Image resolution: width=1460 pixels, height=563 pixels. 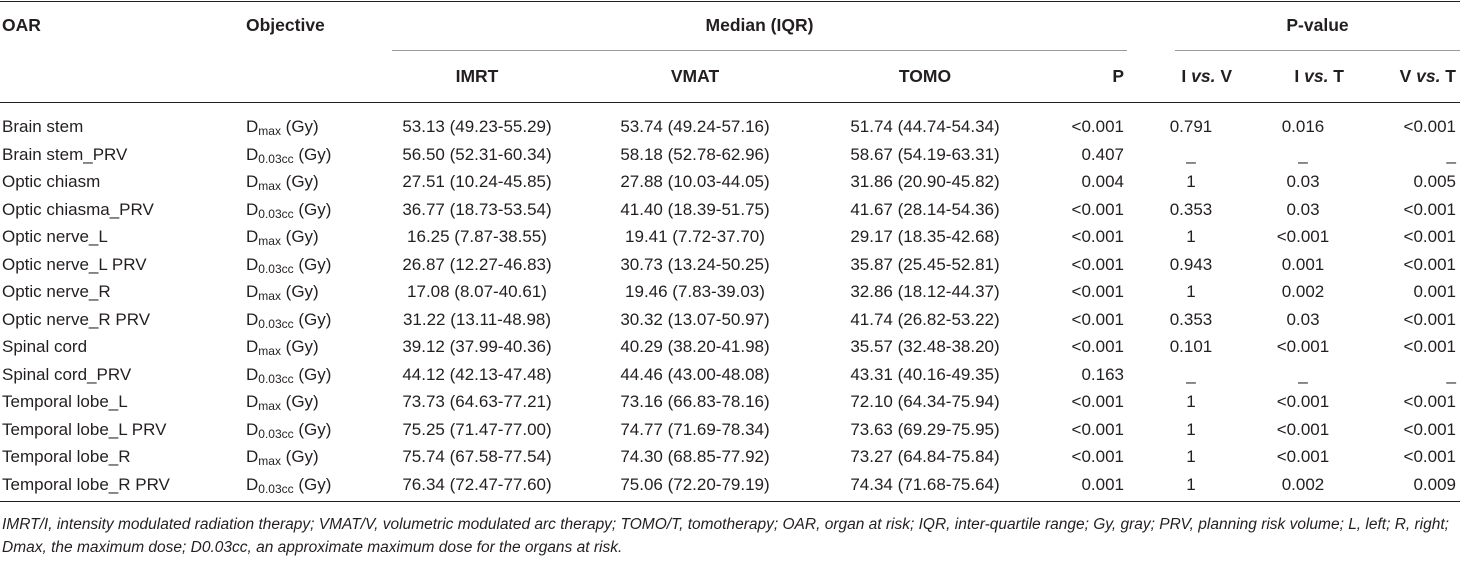 I want to click on cell-vmat: 75.06 (72.20-79.19), so click(x=695, y=484).